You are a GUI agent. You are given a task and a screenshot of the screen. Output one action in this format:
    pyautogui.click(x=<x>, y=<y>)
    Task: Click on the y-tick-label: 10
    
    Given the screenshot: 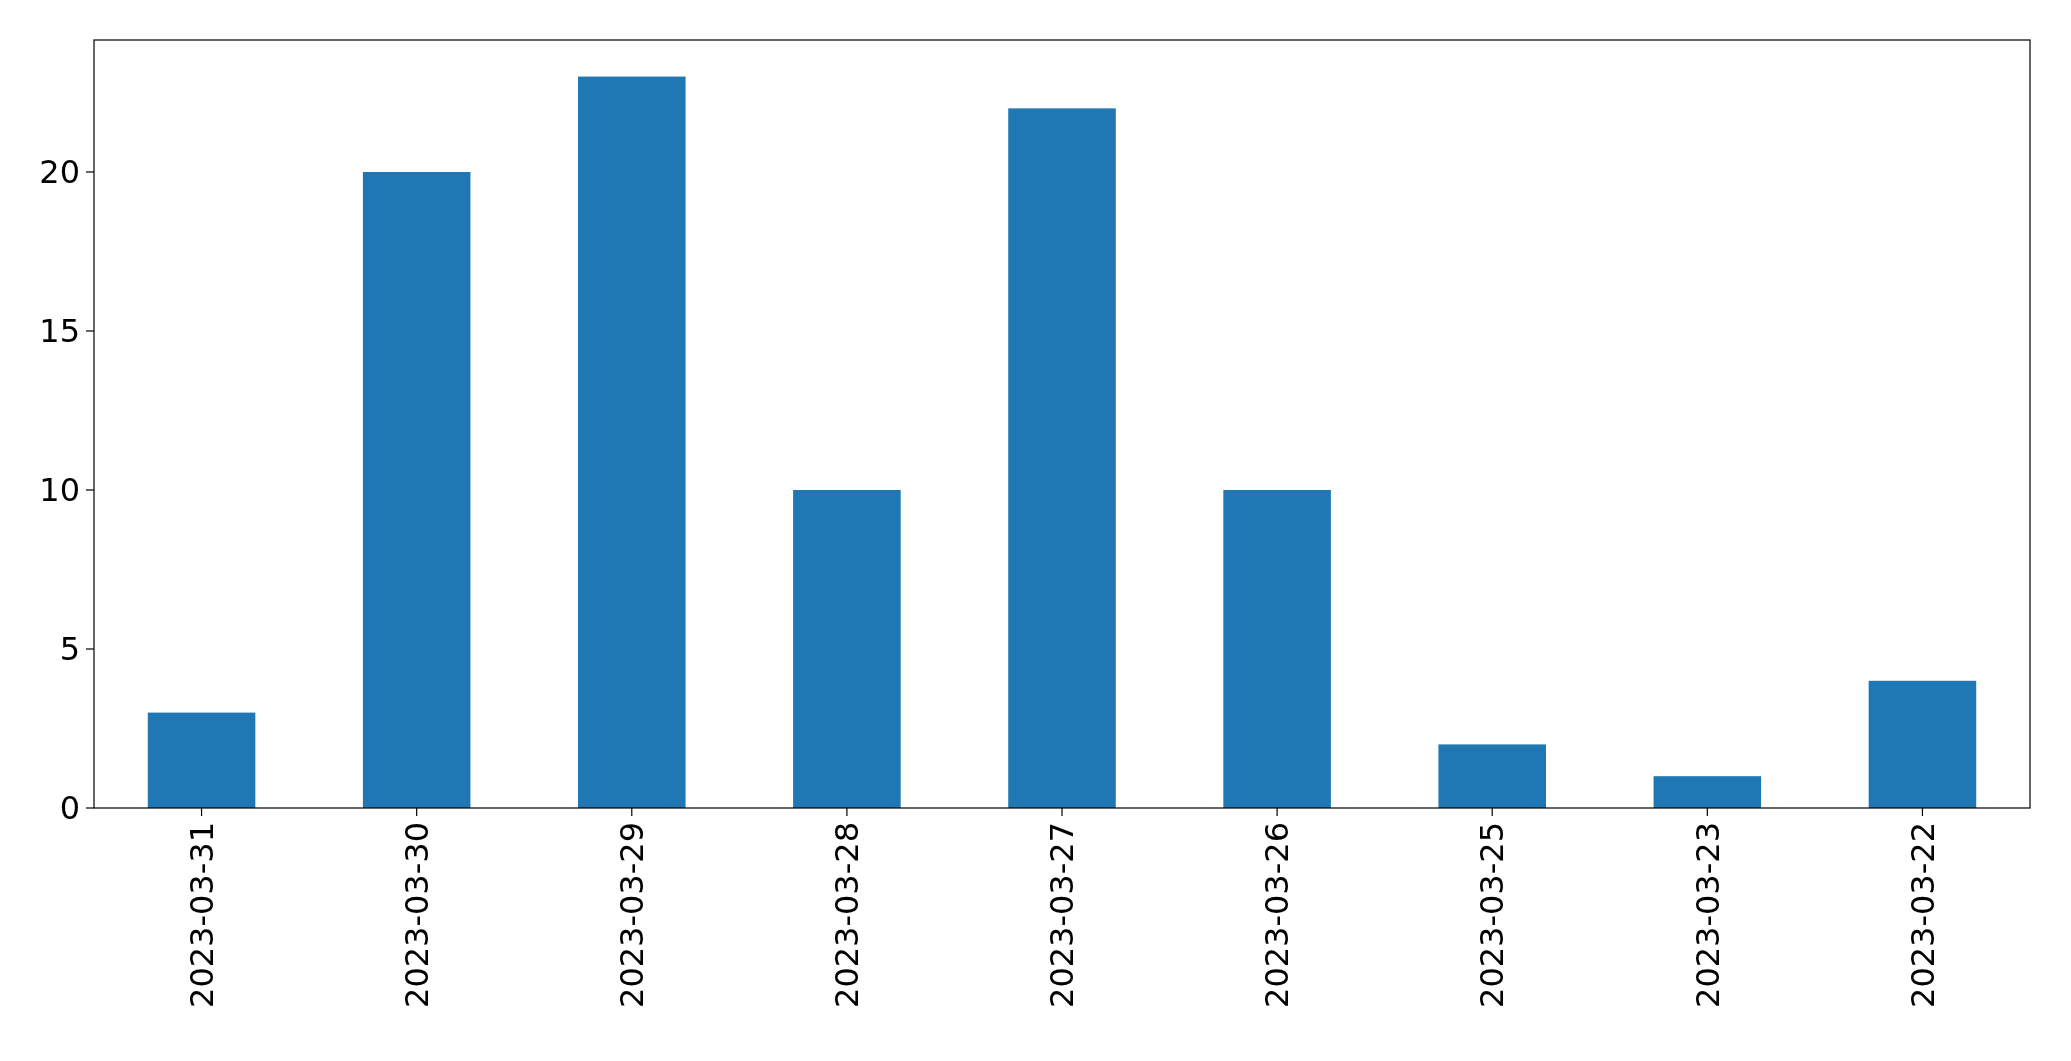 What is the action you would take?
    pyautogui.click(x=59, y=490)
    